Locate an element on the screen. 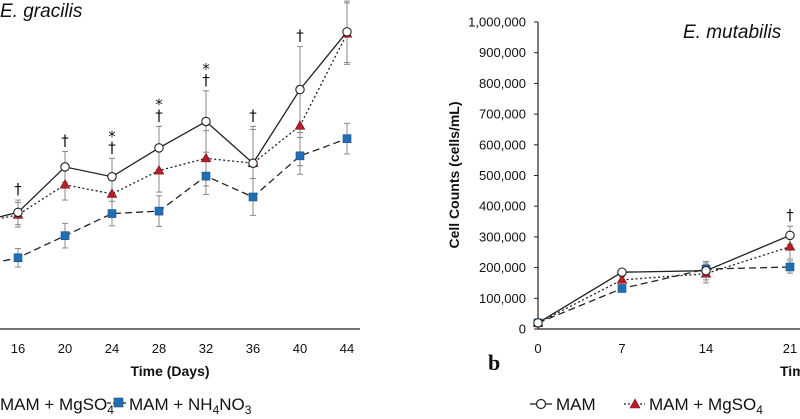  legend-mid-a2: NO is located at coordinates (232, 404).